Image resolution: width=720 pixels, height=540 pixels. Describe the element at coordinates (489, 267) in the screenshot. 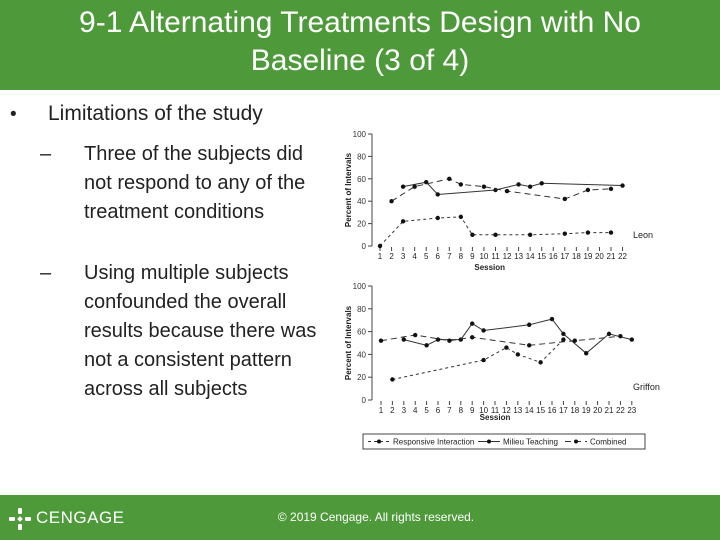

I see `x-axis-label: Session` at that location.